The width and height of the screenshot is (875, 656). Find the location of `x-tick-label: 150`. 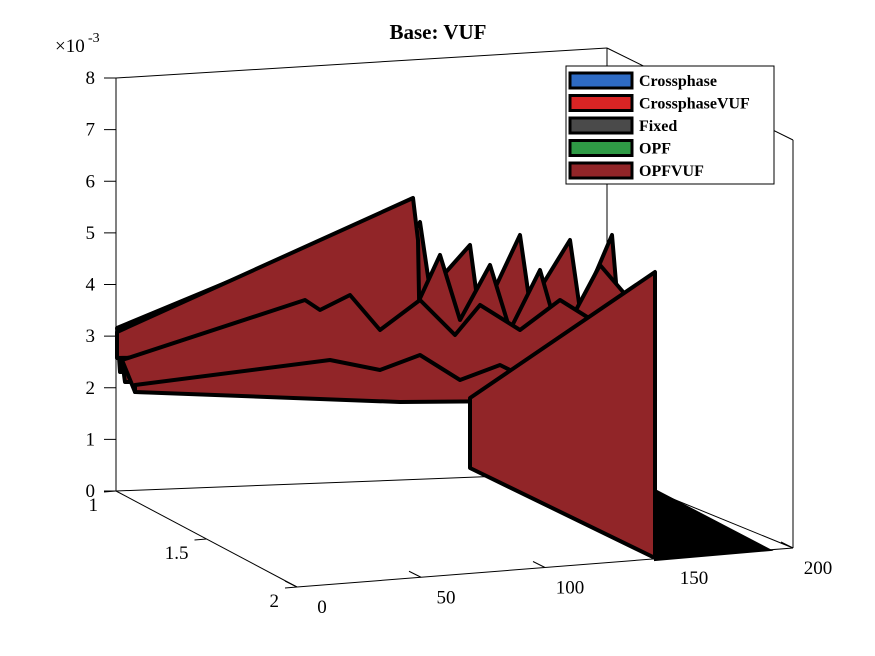

x-tick-label: 150 is located at coordinates (694, 578).